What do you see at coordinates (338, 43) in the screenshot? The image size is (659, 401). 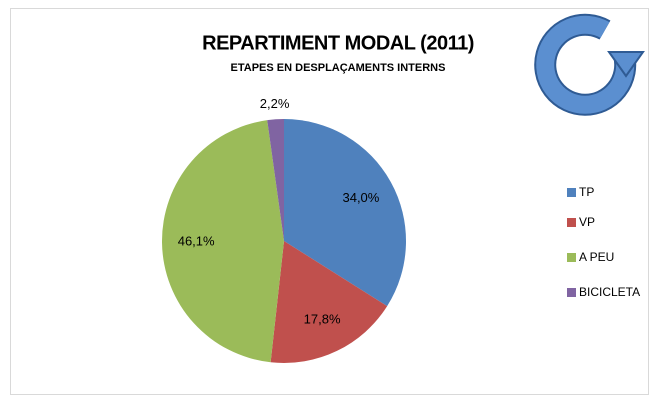 I see `chart-title: REPARTIMENT MODAL (2011)` at bounding box center [338, 43].